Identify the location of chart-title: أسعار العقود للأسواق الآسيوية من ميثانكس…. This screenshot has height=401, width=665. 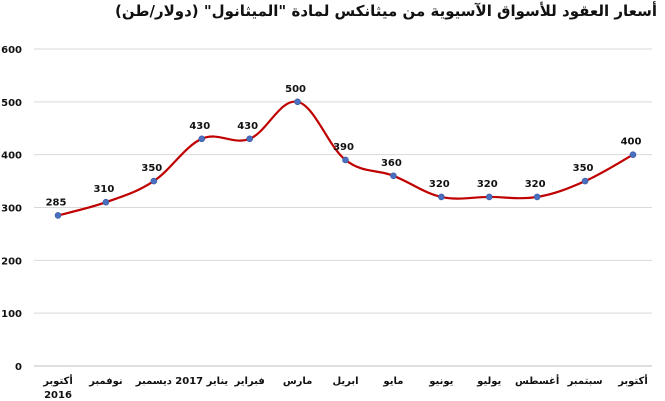
(385, 11).